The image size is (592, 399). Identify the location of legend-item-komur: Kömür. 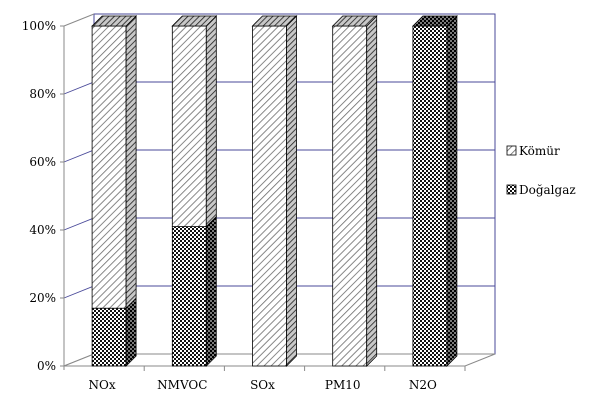
(533, 151).